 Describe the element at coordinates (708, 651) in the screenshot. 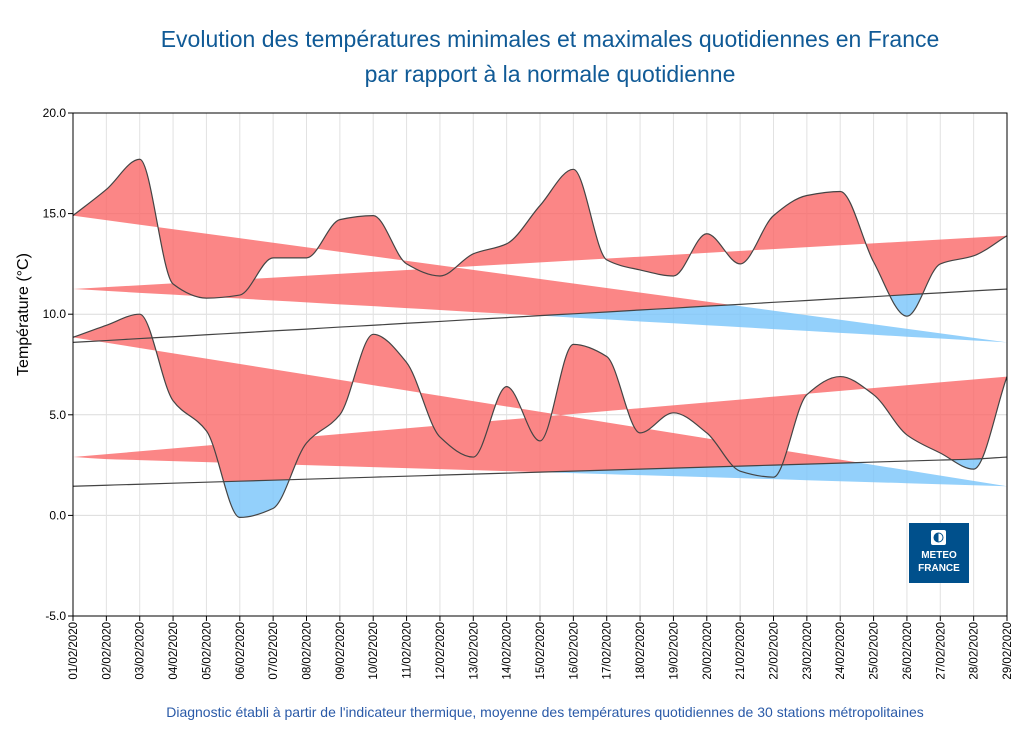

I see `x-tick-label: 20/02/2020` at that location.